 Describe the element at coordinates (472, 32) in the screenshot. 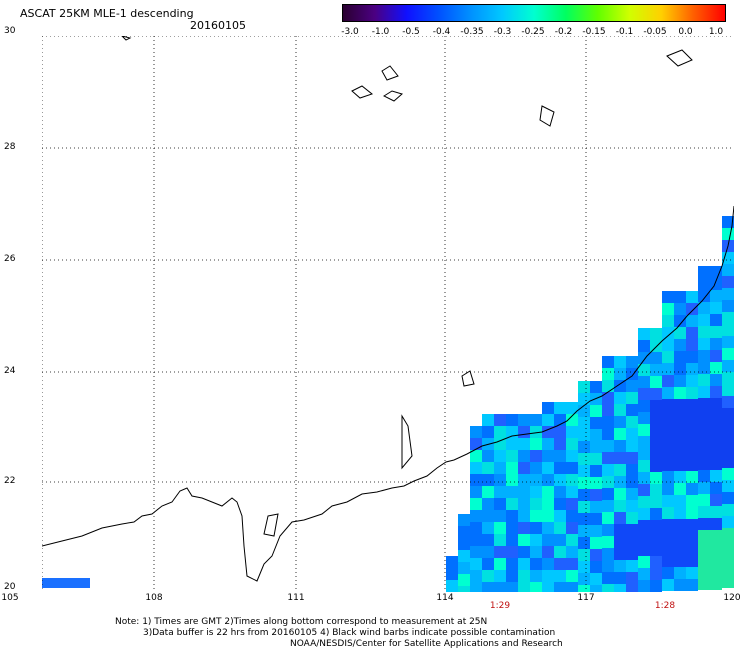

I see `colorbar-tick: -0.35` at that location.